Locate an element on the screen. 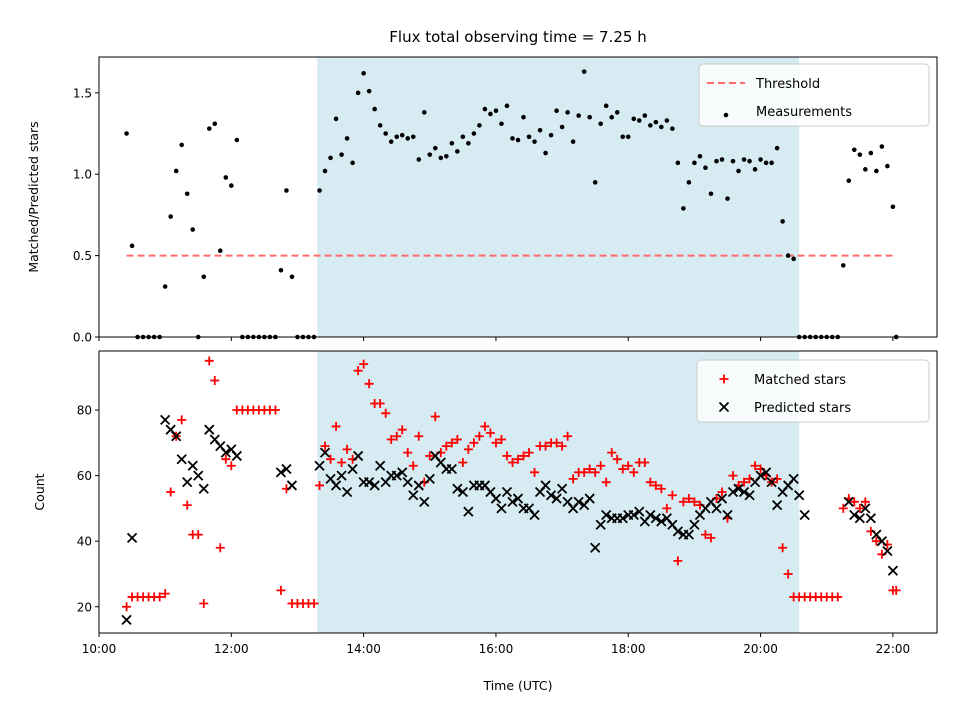  y-tick-label: 80 is located at coordinates (84, 411).